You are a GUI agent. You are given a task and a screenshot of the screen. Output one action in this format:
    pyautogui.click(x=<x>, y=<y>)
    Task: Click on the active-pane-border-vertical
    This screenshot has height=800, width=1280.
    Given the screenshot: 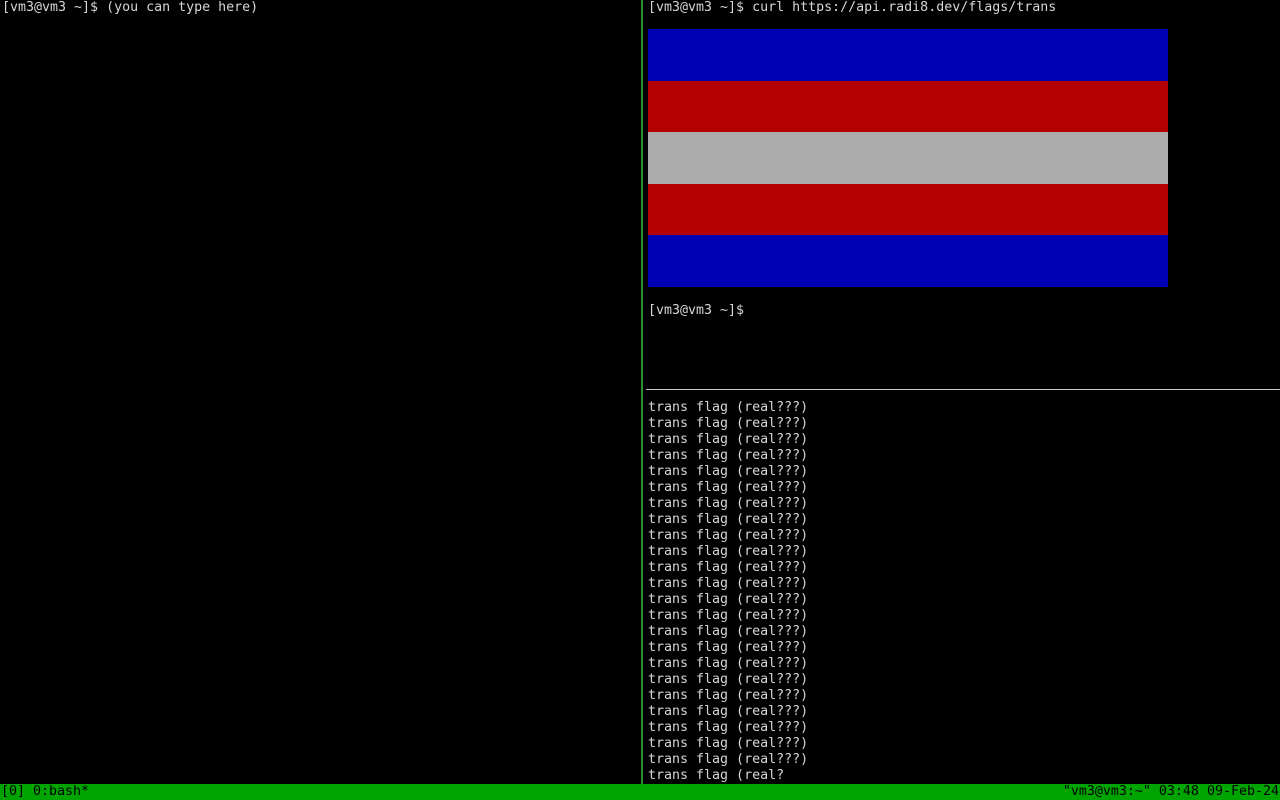 What is the action you would take?
    pyautogui.click(x=642, y=392)
    